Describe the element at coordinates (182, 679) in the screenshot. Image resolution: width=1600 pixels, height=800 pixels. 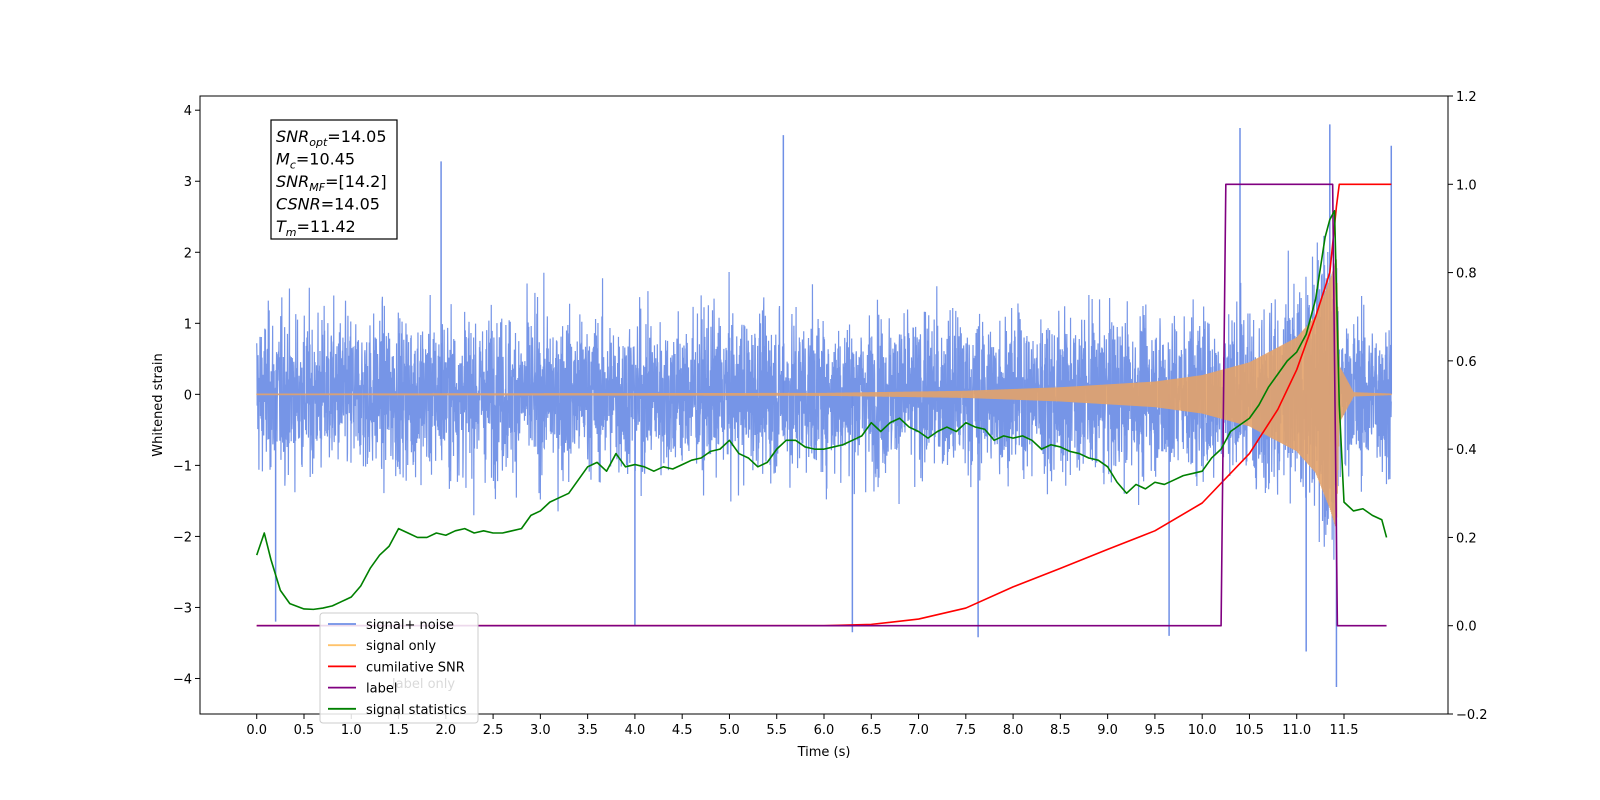
I see `y-tick-label: −4` at that location.